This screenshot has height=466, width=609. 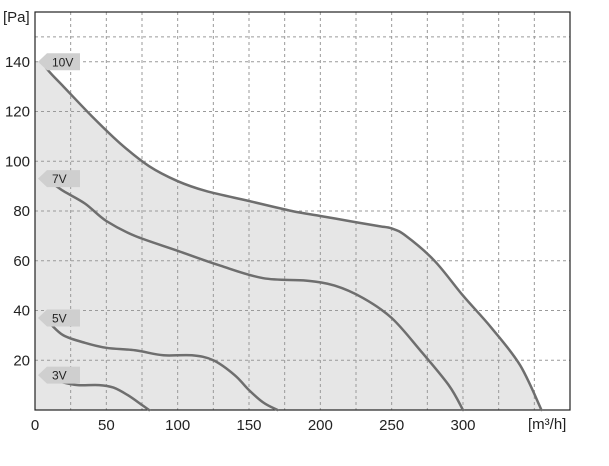 What do you see at coordinates (391, 425) in the screenshot?
I see `x-tick-label: 250` at bounding box center [391, 425].